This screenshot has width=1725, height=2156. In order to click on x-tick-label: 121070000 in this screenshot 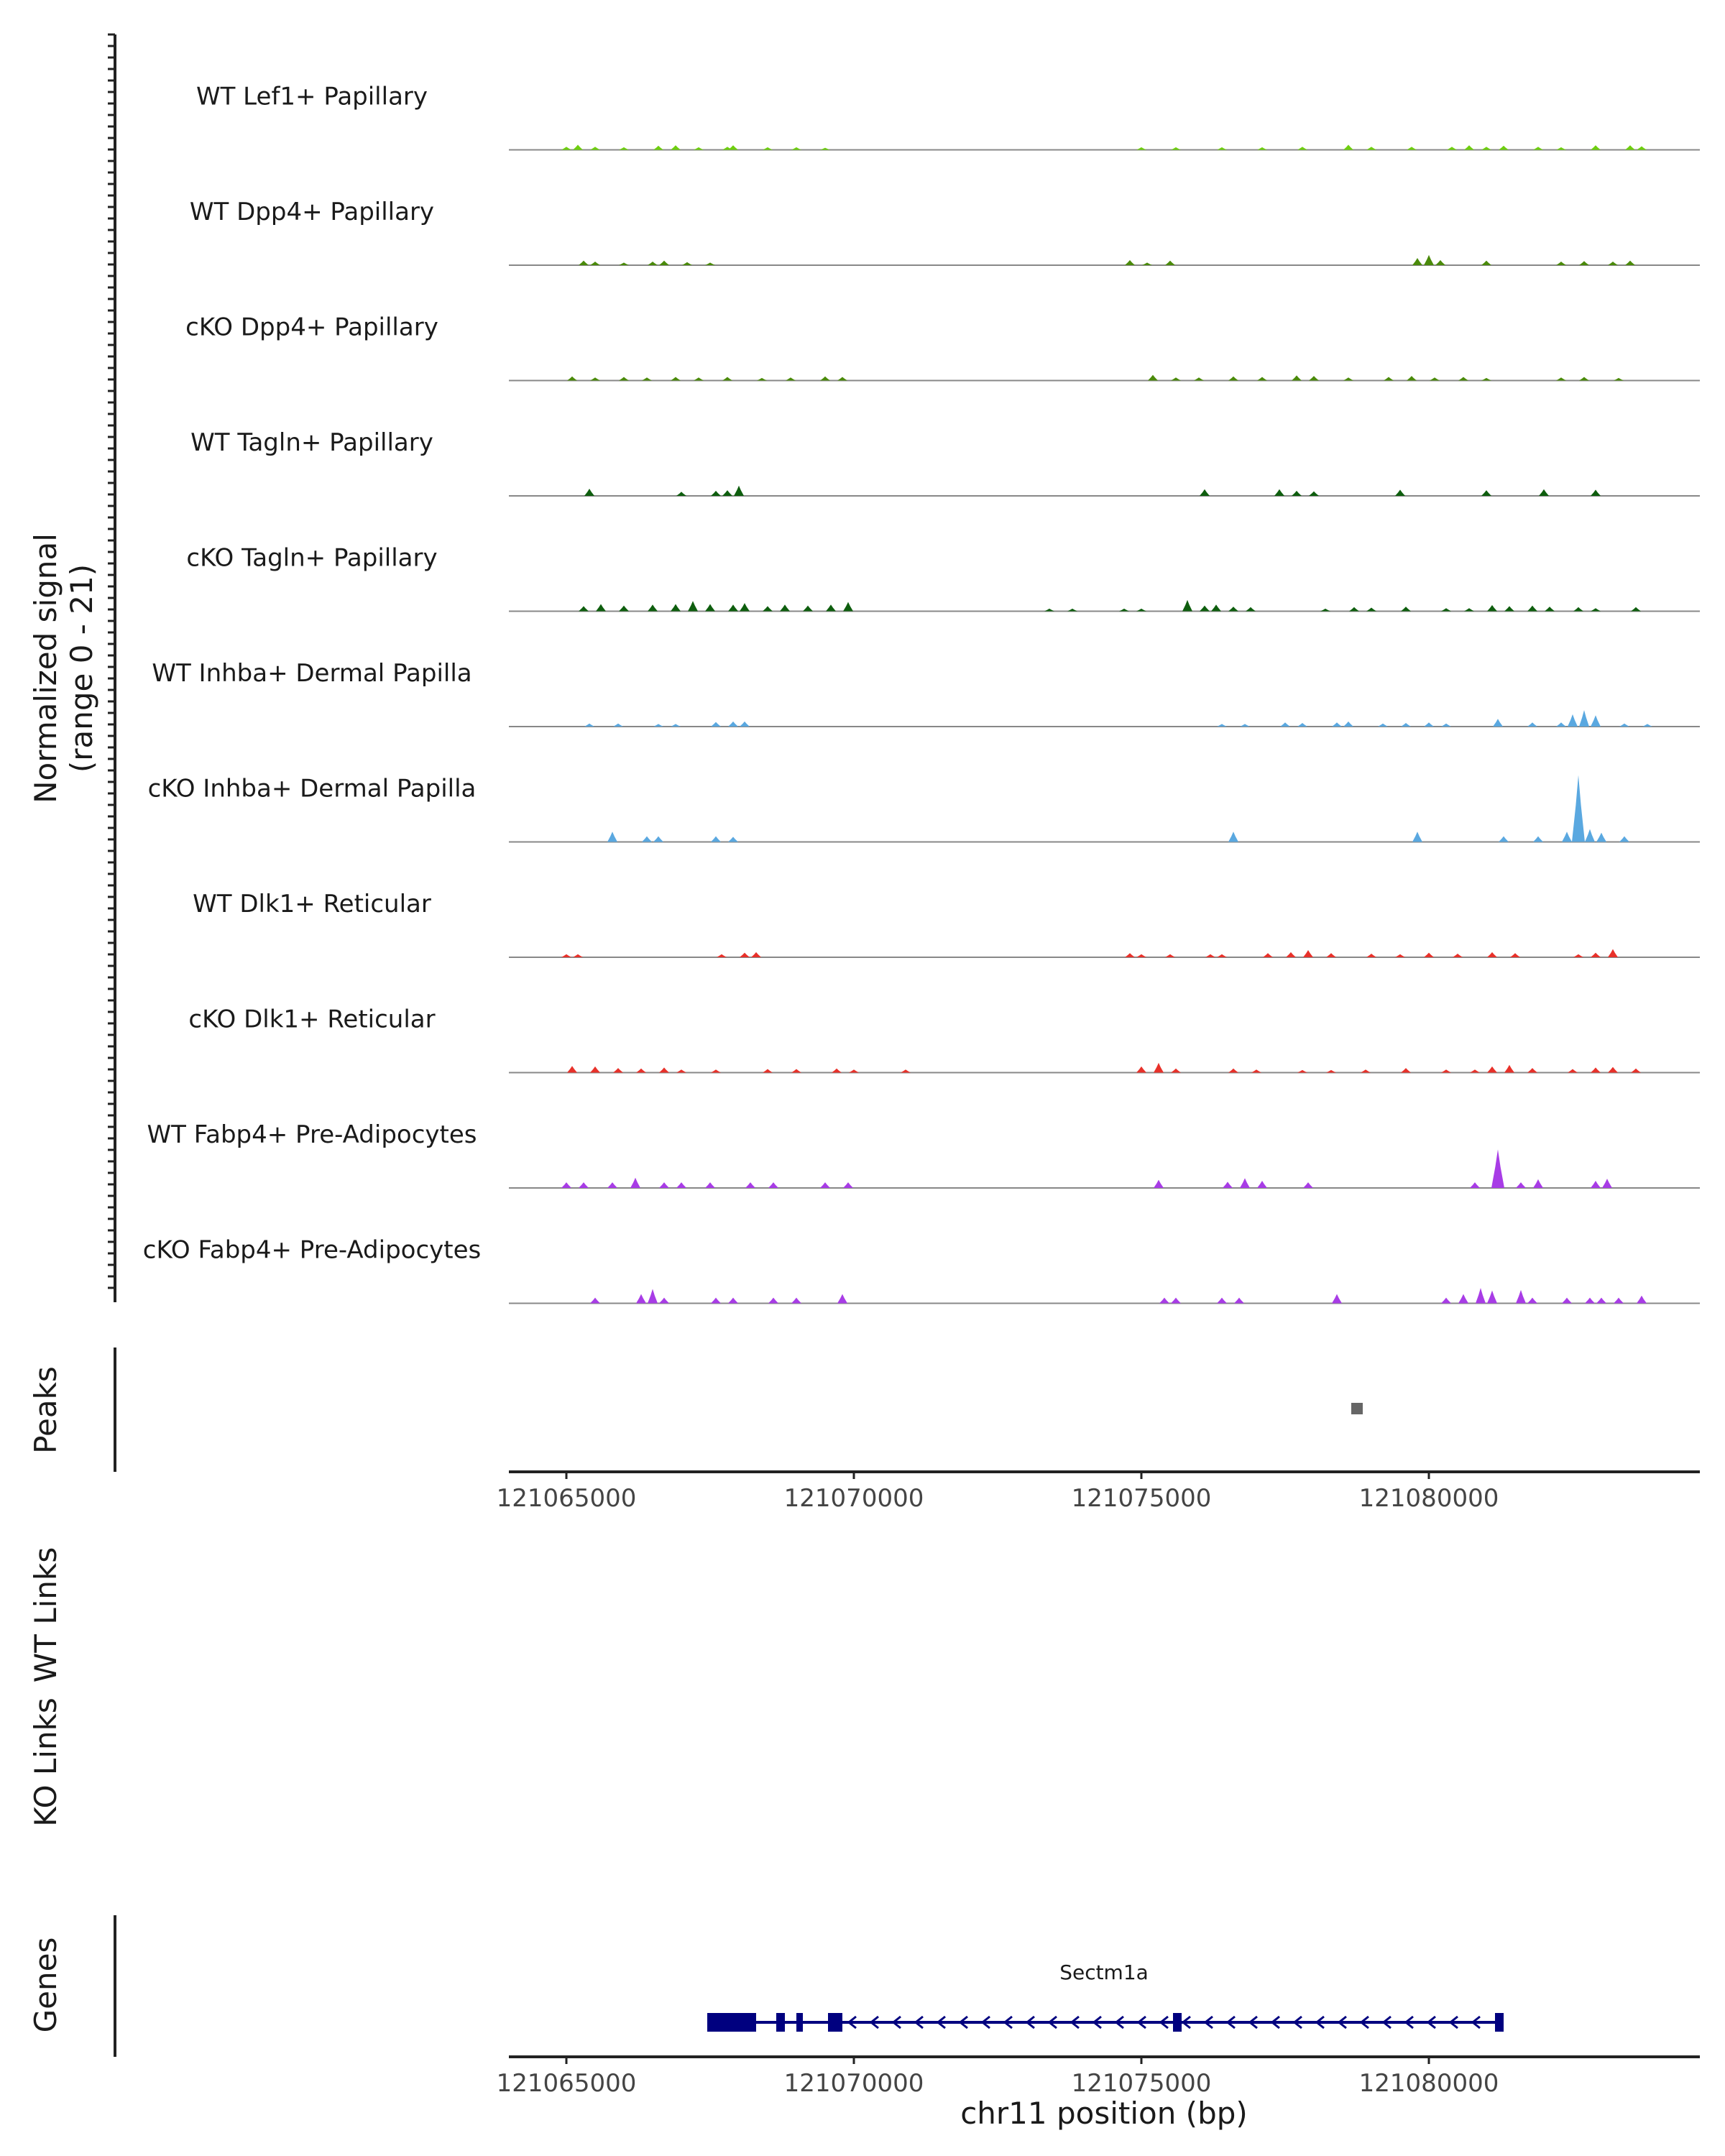, I will do `click(854, 2083)`.